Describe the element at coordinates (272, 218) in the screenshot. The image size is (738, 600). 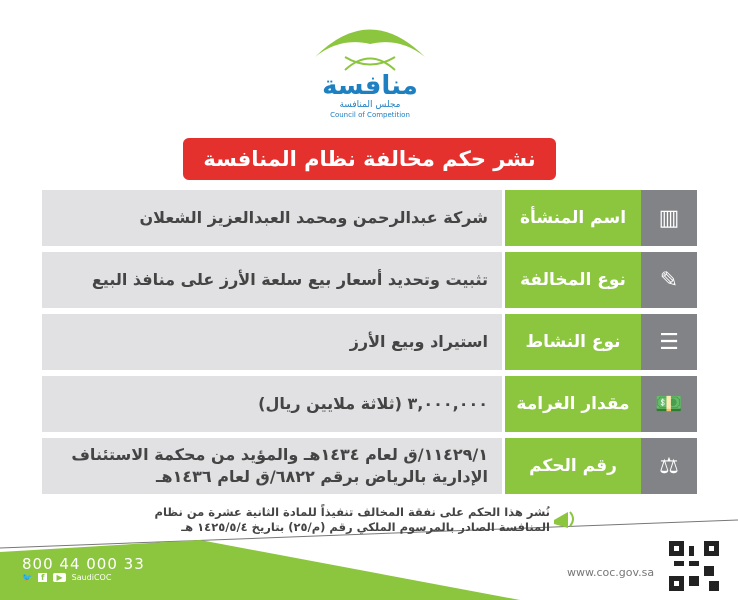
I see `row-value: شركة عبدالرحمن ومحمد العبدالعزيز الشعلان` at that location.